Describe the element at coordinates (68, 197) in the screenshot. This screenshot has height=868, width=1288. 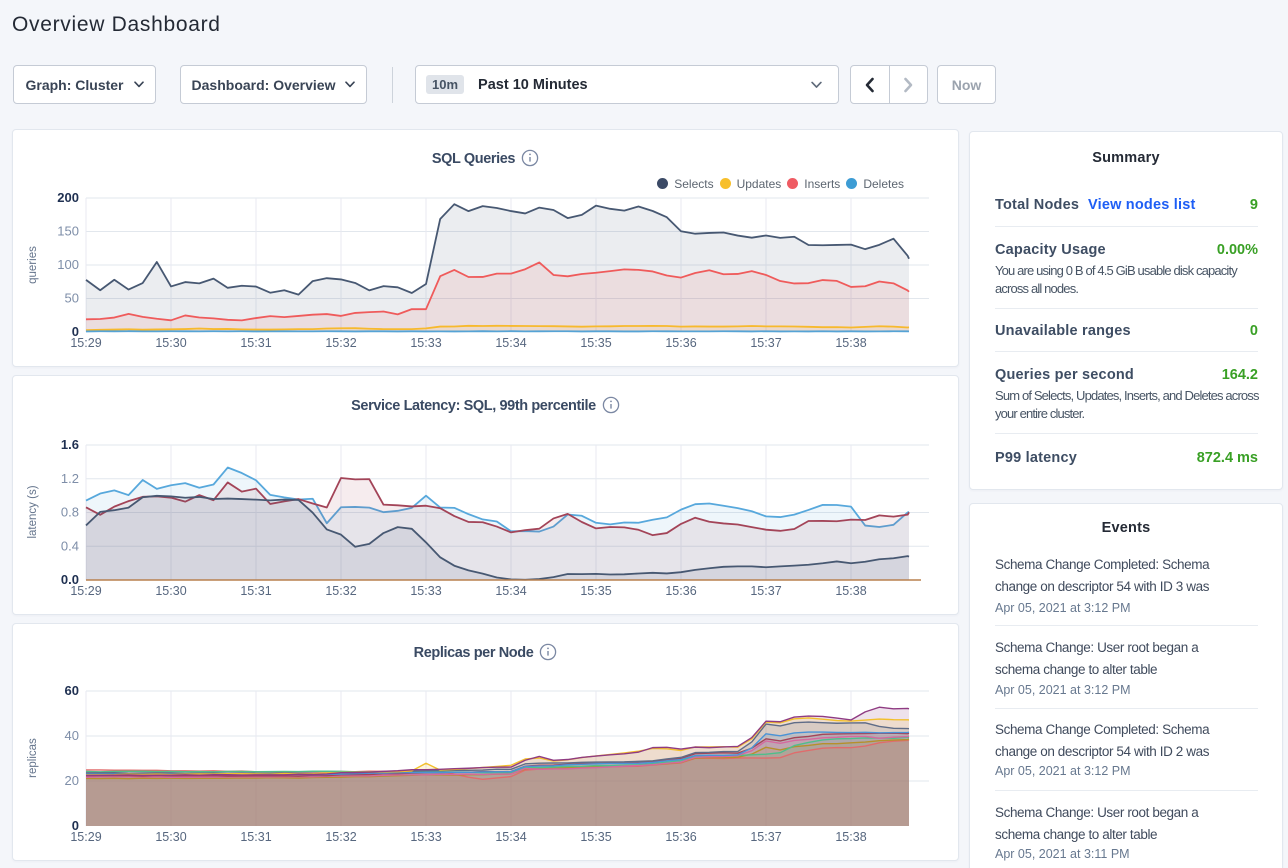
I see `svg-text: 200` at that location.